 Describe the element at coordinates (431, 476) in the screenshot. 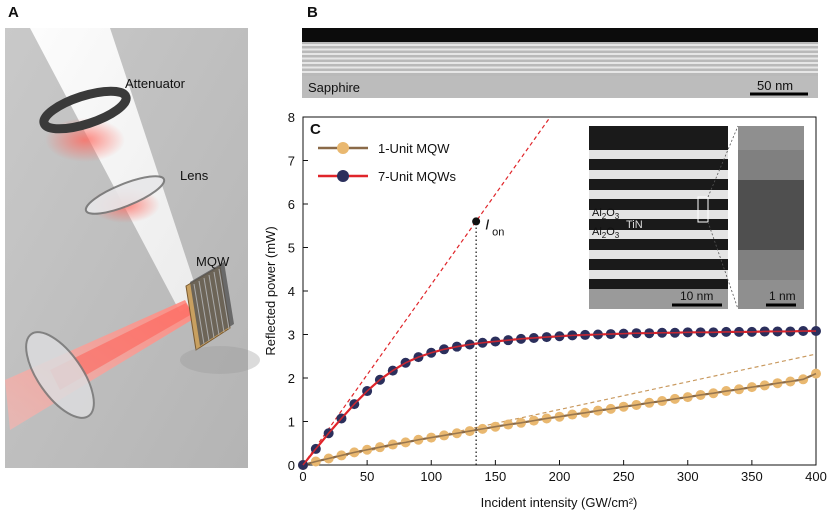

I see `x-tick-label: 100` at that location.